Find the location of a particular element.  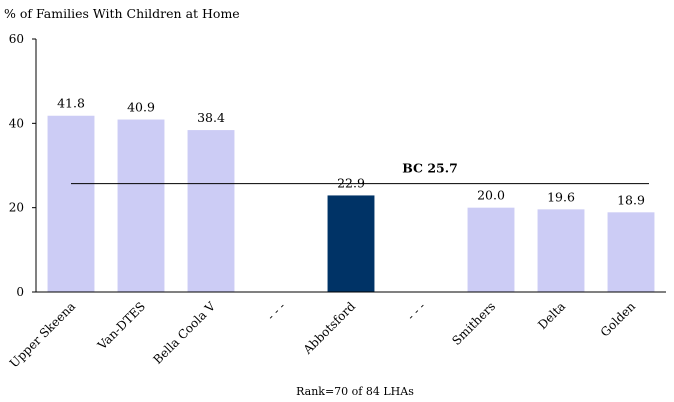

reference-line-label: BC 25.7 is located at coordinates (430, 168).